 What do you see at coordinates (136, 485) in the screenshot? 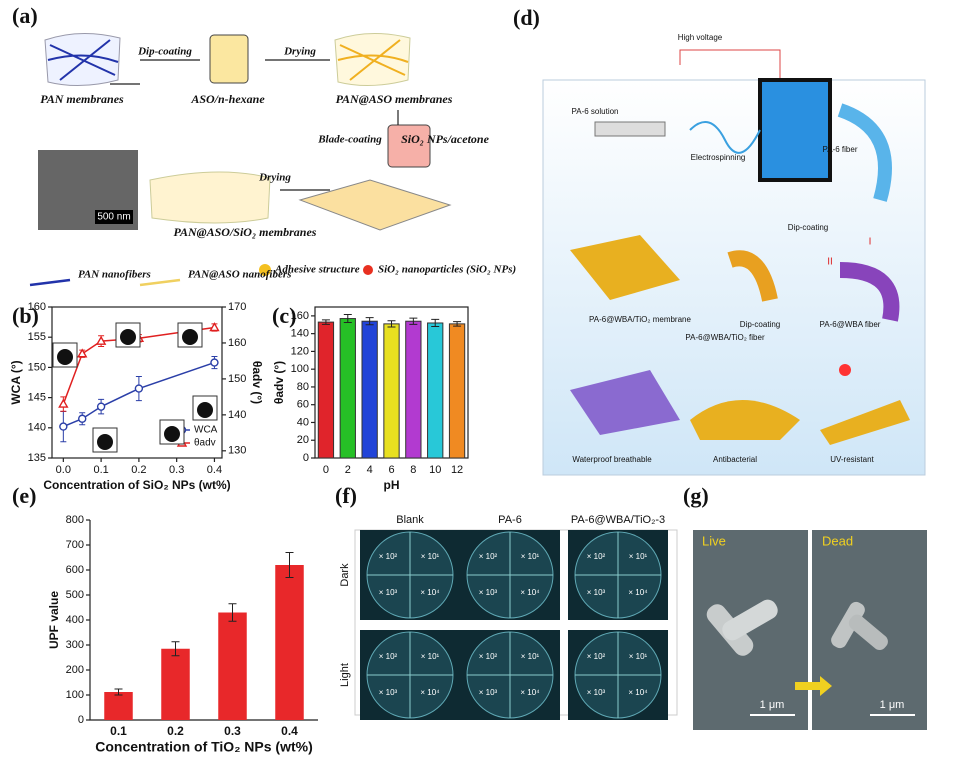
I see `x-axis-label: Concentration of SiO₂ NPs (wt%)` at bounding box center [136, 485].